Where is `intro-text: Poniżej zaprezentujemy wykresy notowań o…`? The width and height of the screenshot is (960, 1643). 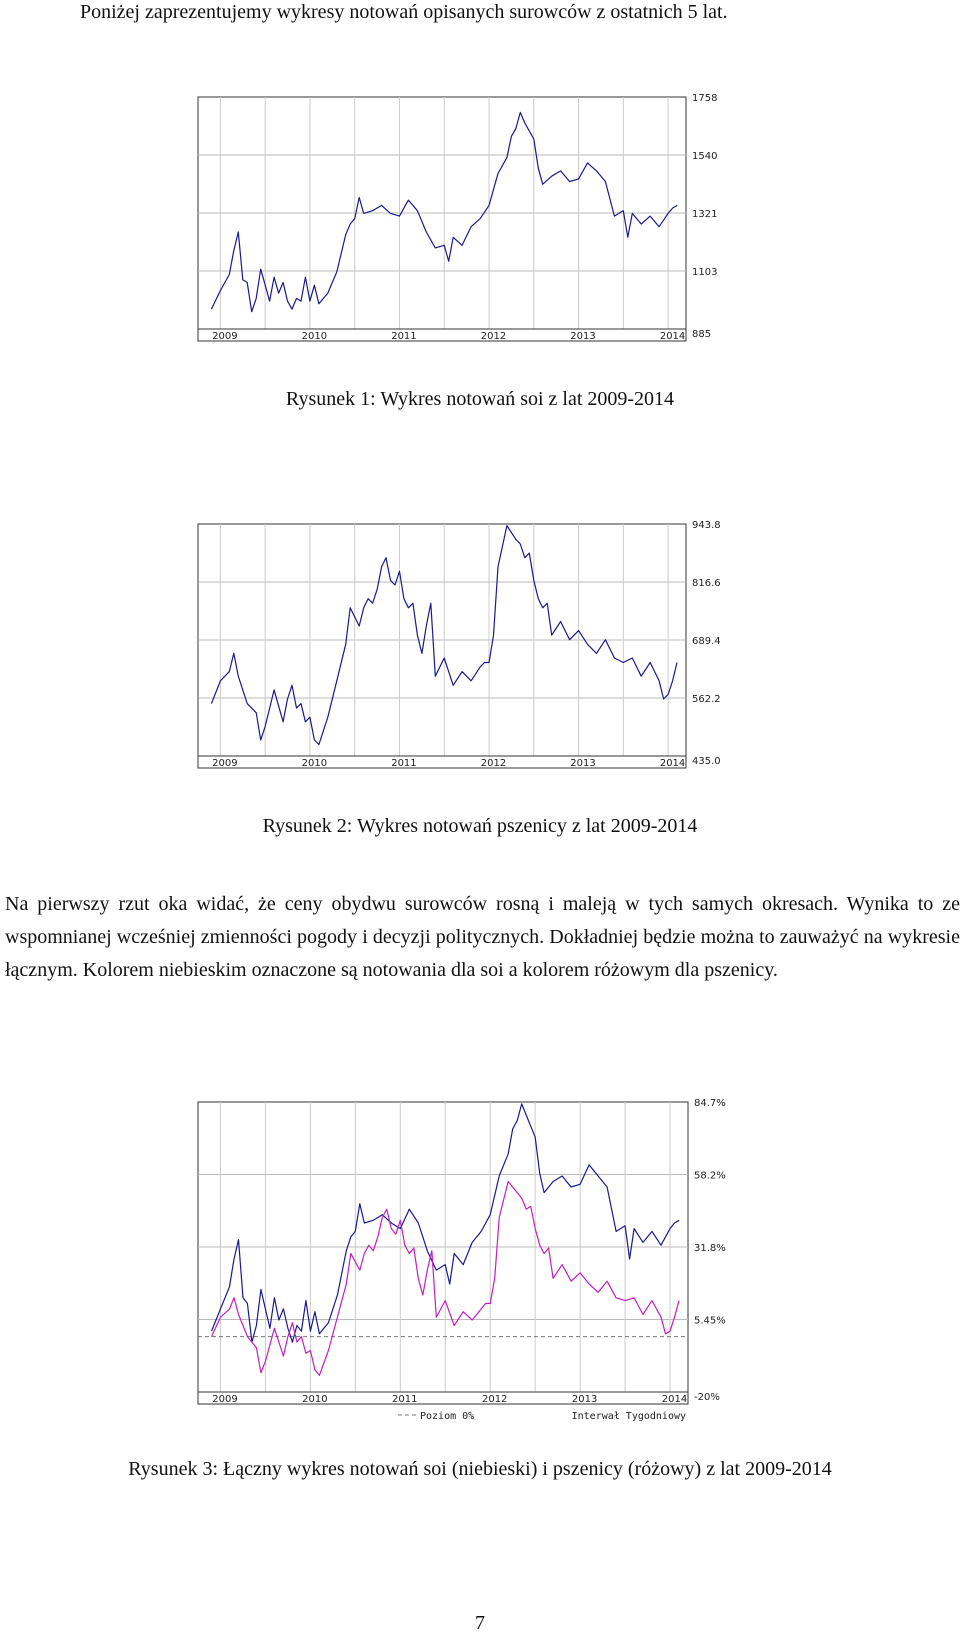
intro-text: Poniżej zaprezentujemy wykresy notowań o… is located at coordinates (404, 12).